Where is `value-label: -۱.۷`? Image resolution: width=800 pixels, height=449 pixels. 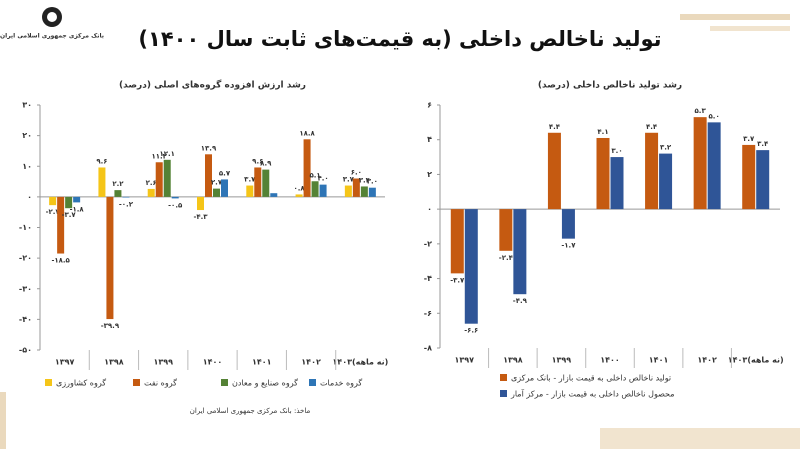 value-label: -۱.۷ is located at coordinates (568, 246).